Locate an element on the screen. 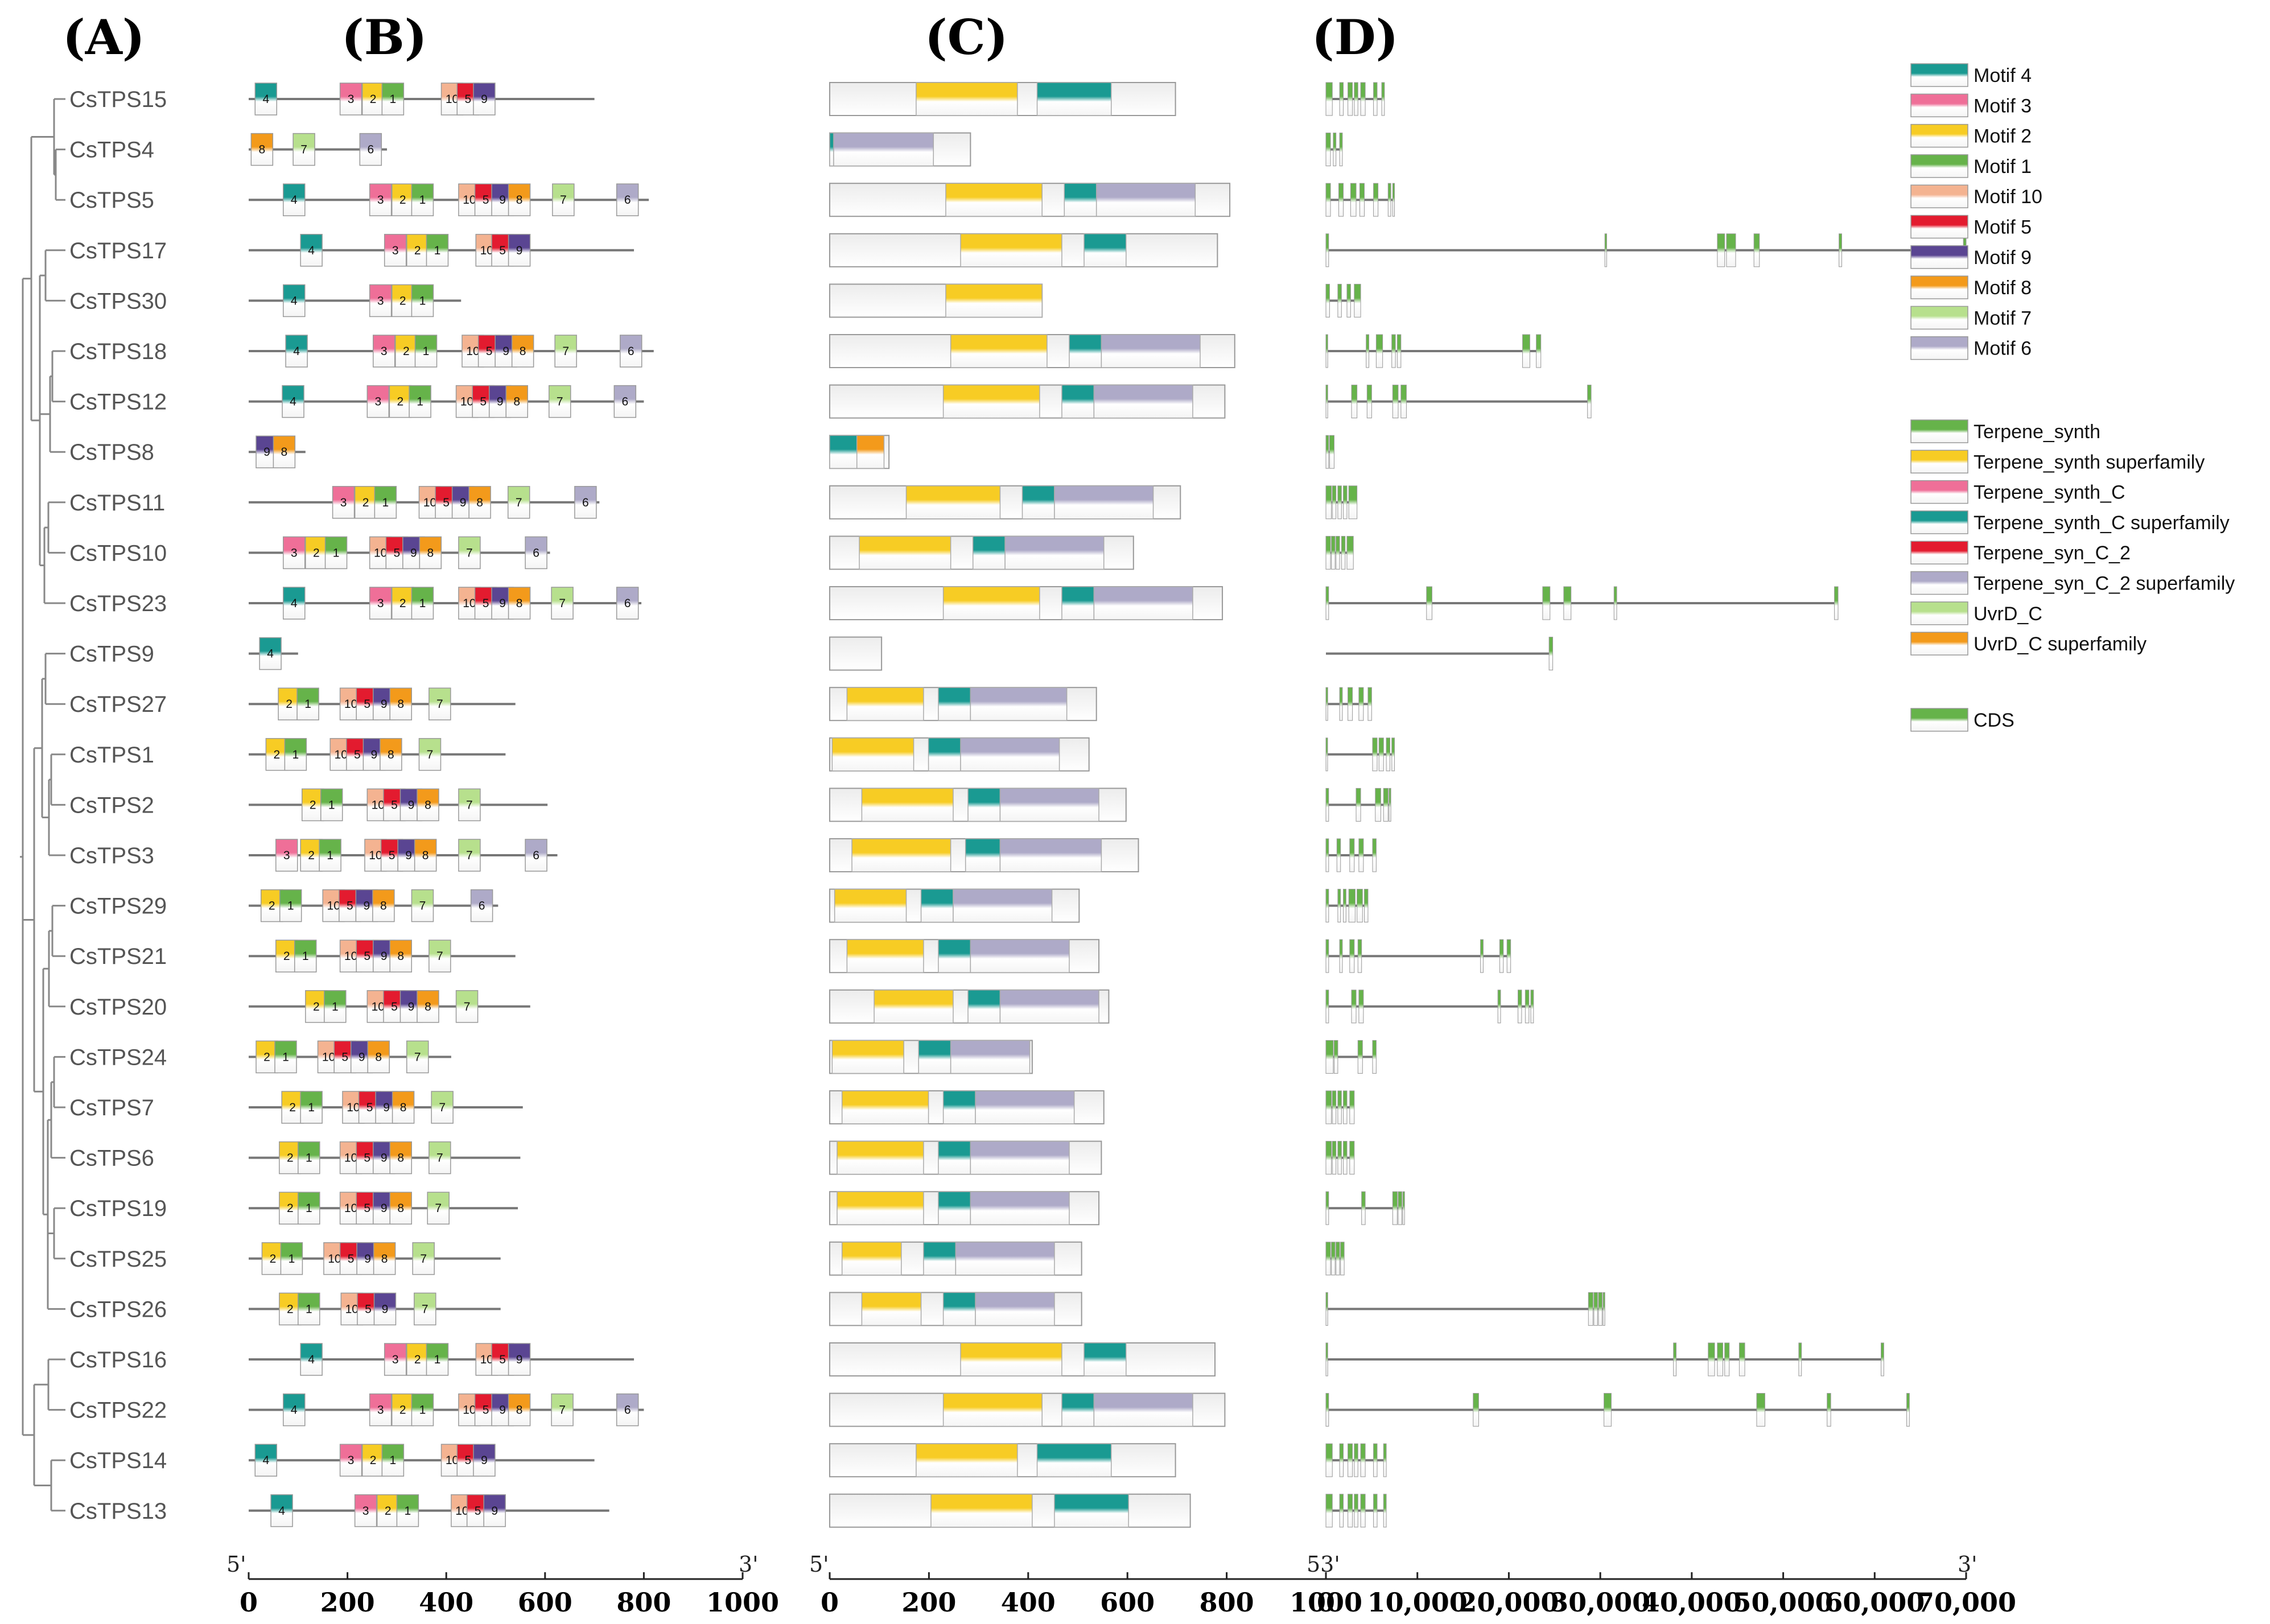 This screenshot has height=1624, width=2270. motif-number: 6 is located at coordinates (370, 149).